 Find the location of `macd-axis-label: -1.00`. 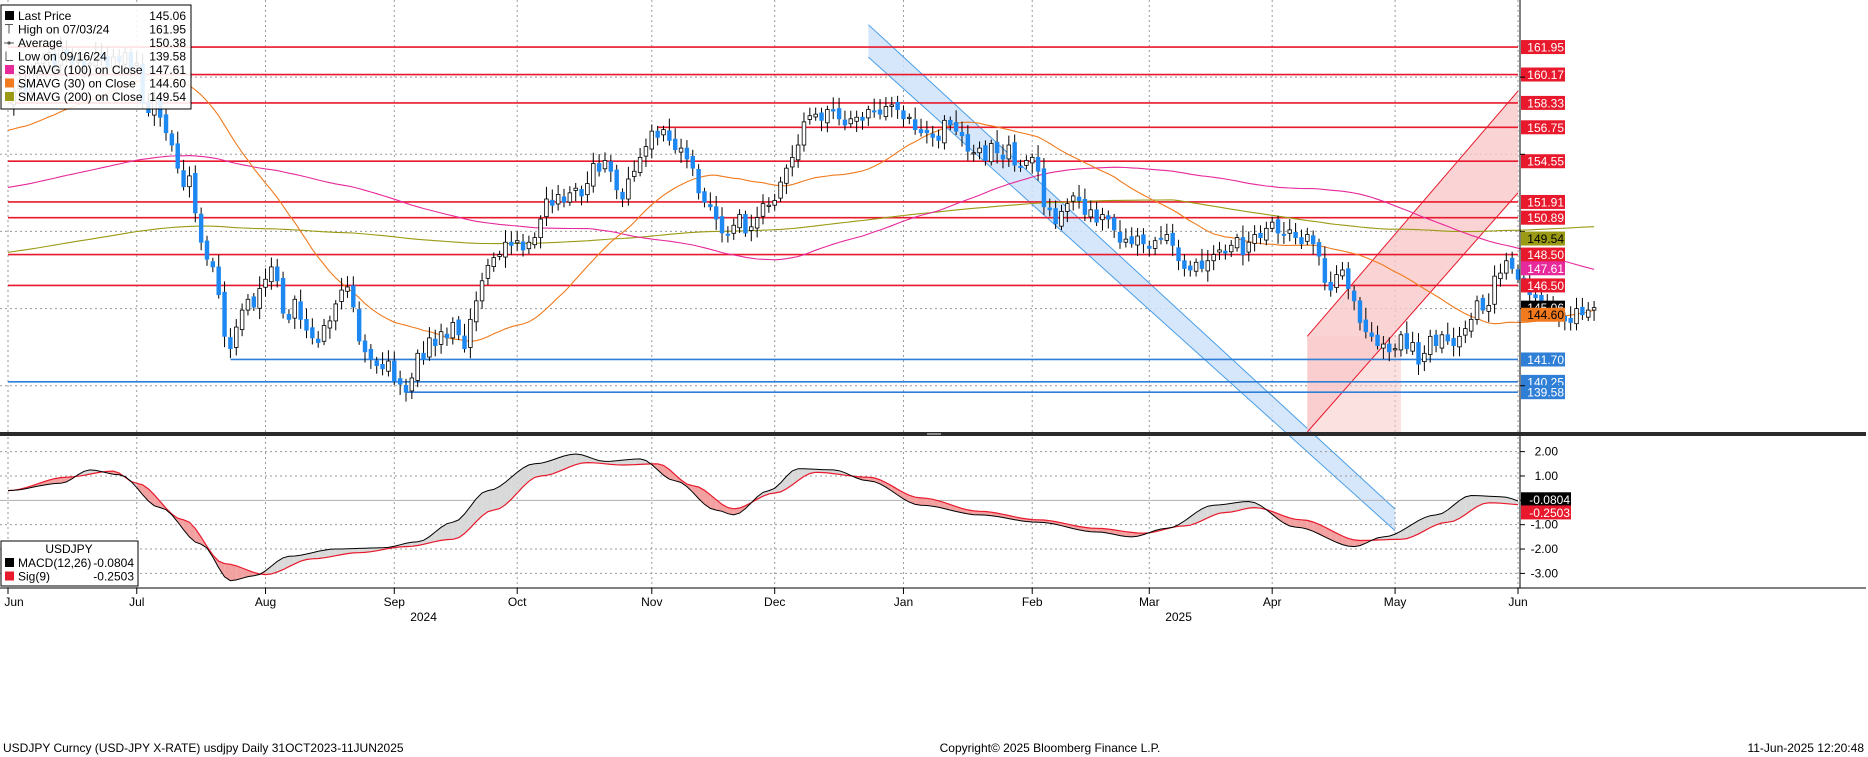

macd-axis-label: -1.00 is located at coordinates (1545, 525).